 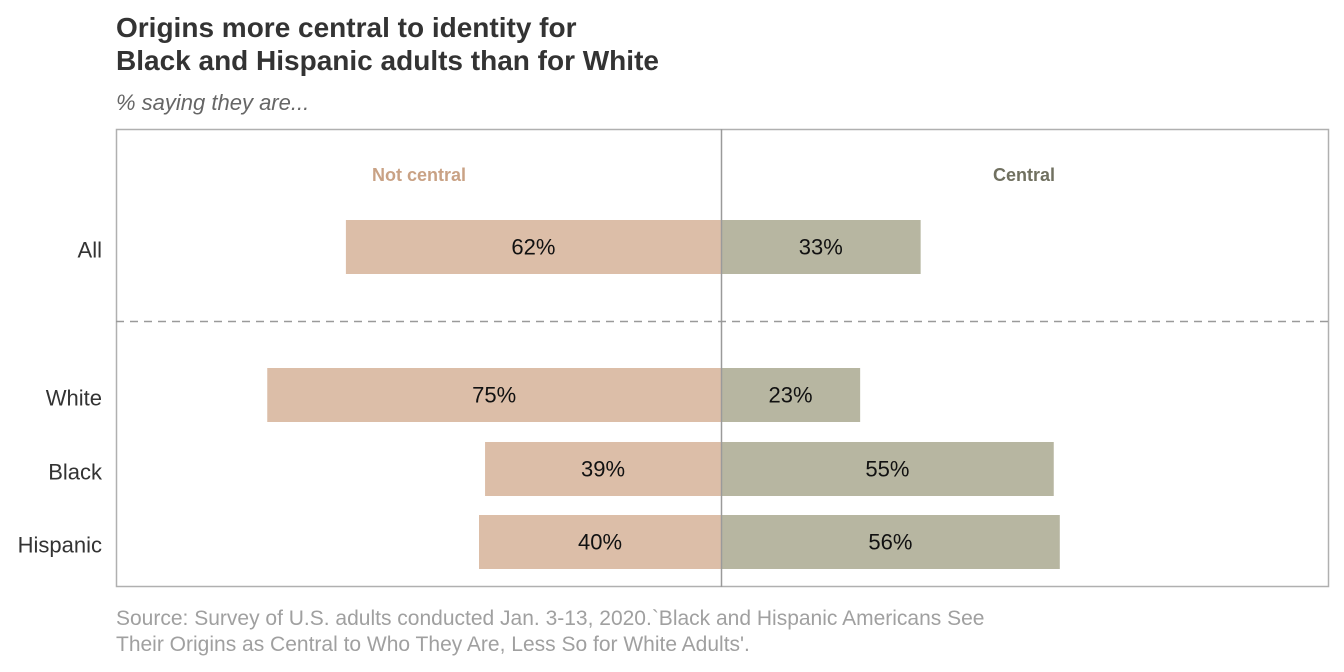 What do you see at coordinates (60, 545) in the screenshot?
I see `category-label-hispanic: Hispanic` at bounding box center [60, 545].